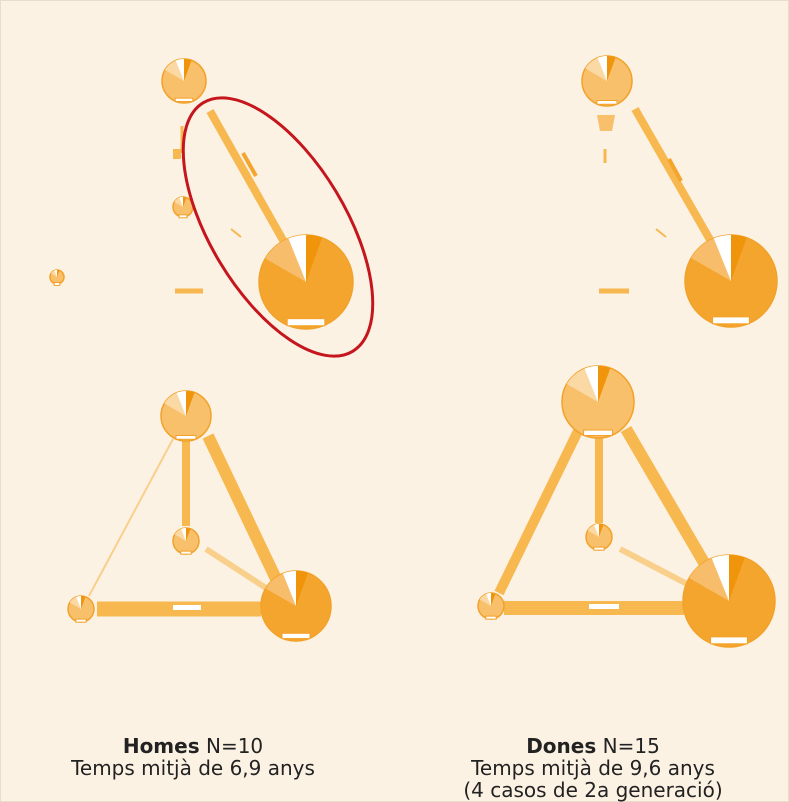 Image resolution: width=789 pixels, height=802 pixels. What do you see at coordinates (161, 746) in the screenshot?
I see `label: Homes` at bounding box center [161, 746].